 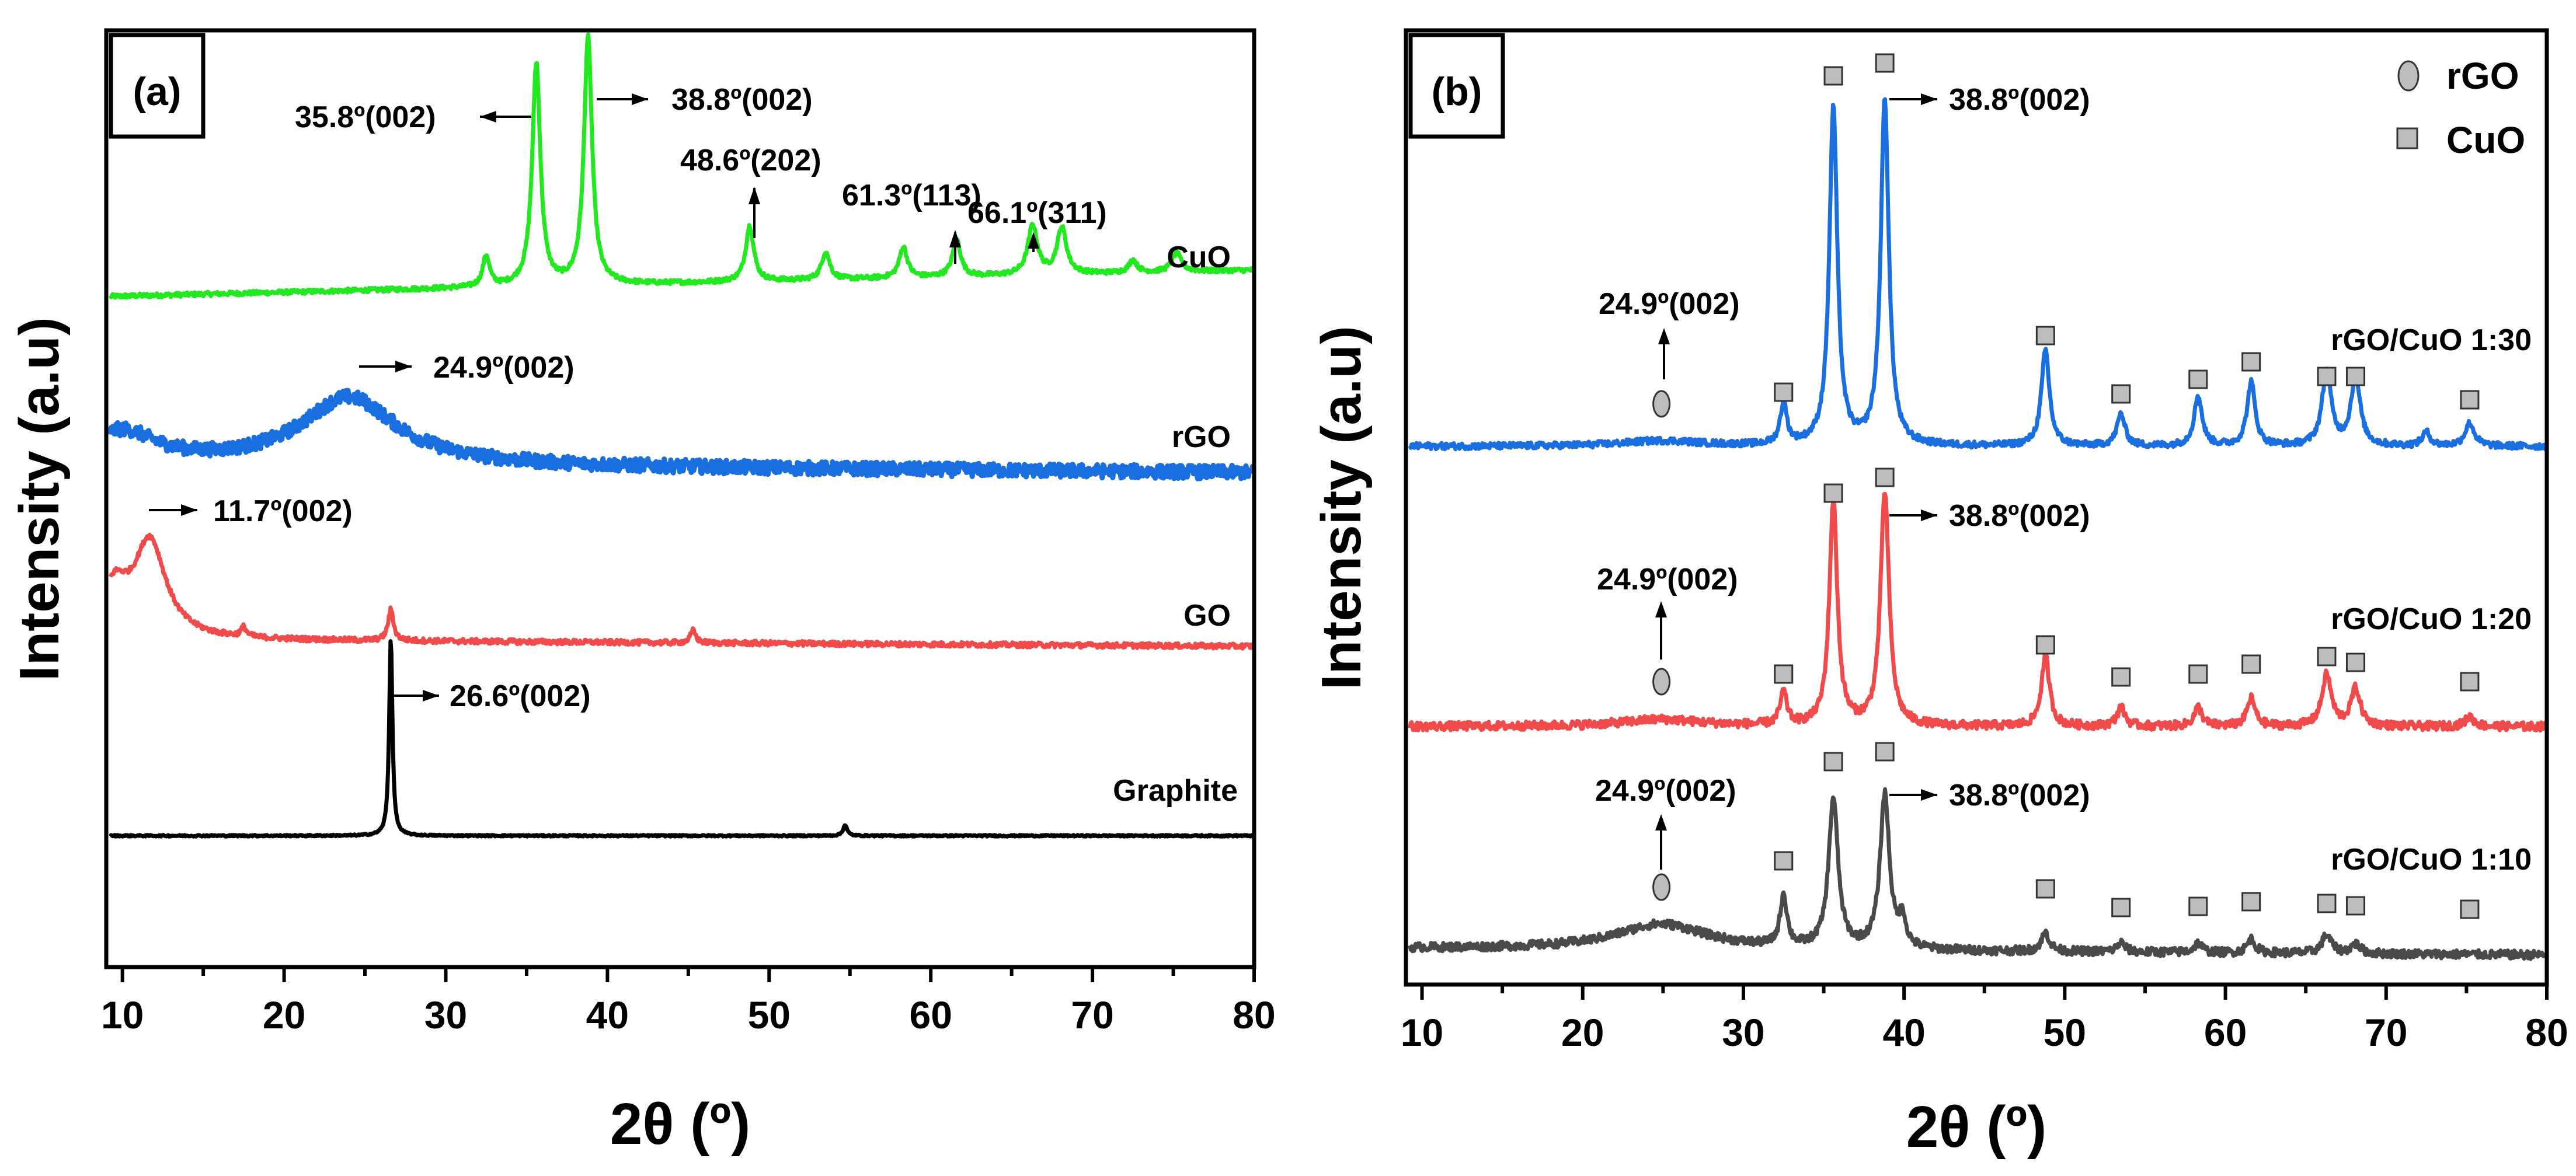 I want to click on annotation-66-1: 66.1º(311), so click(x=1037, y=224).